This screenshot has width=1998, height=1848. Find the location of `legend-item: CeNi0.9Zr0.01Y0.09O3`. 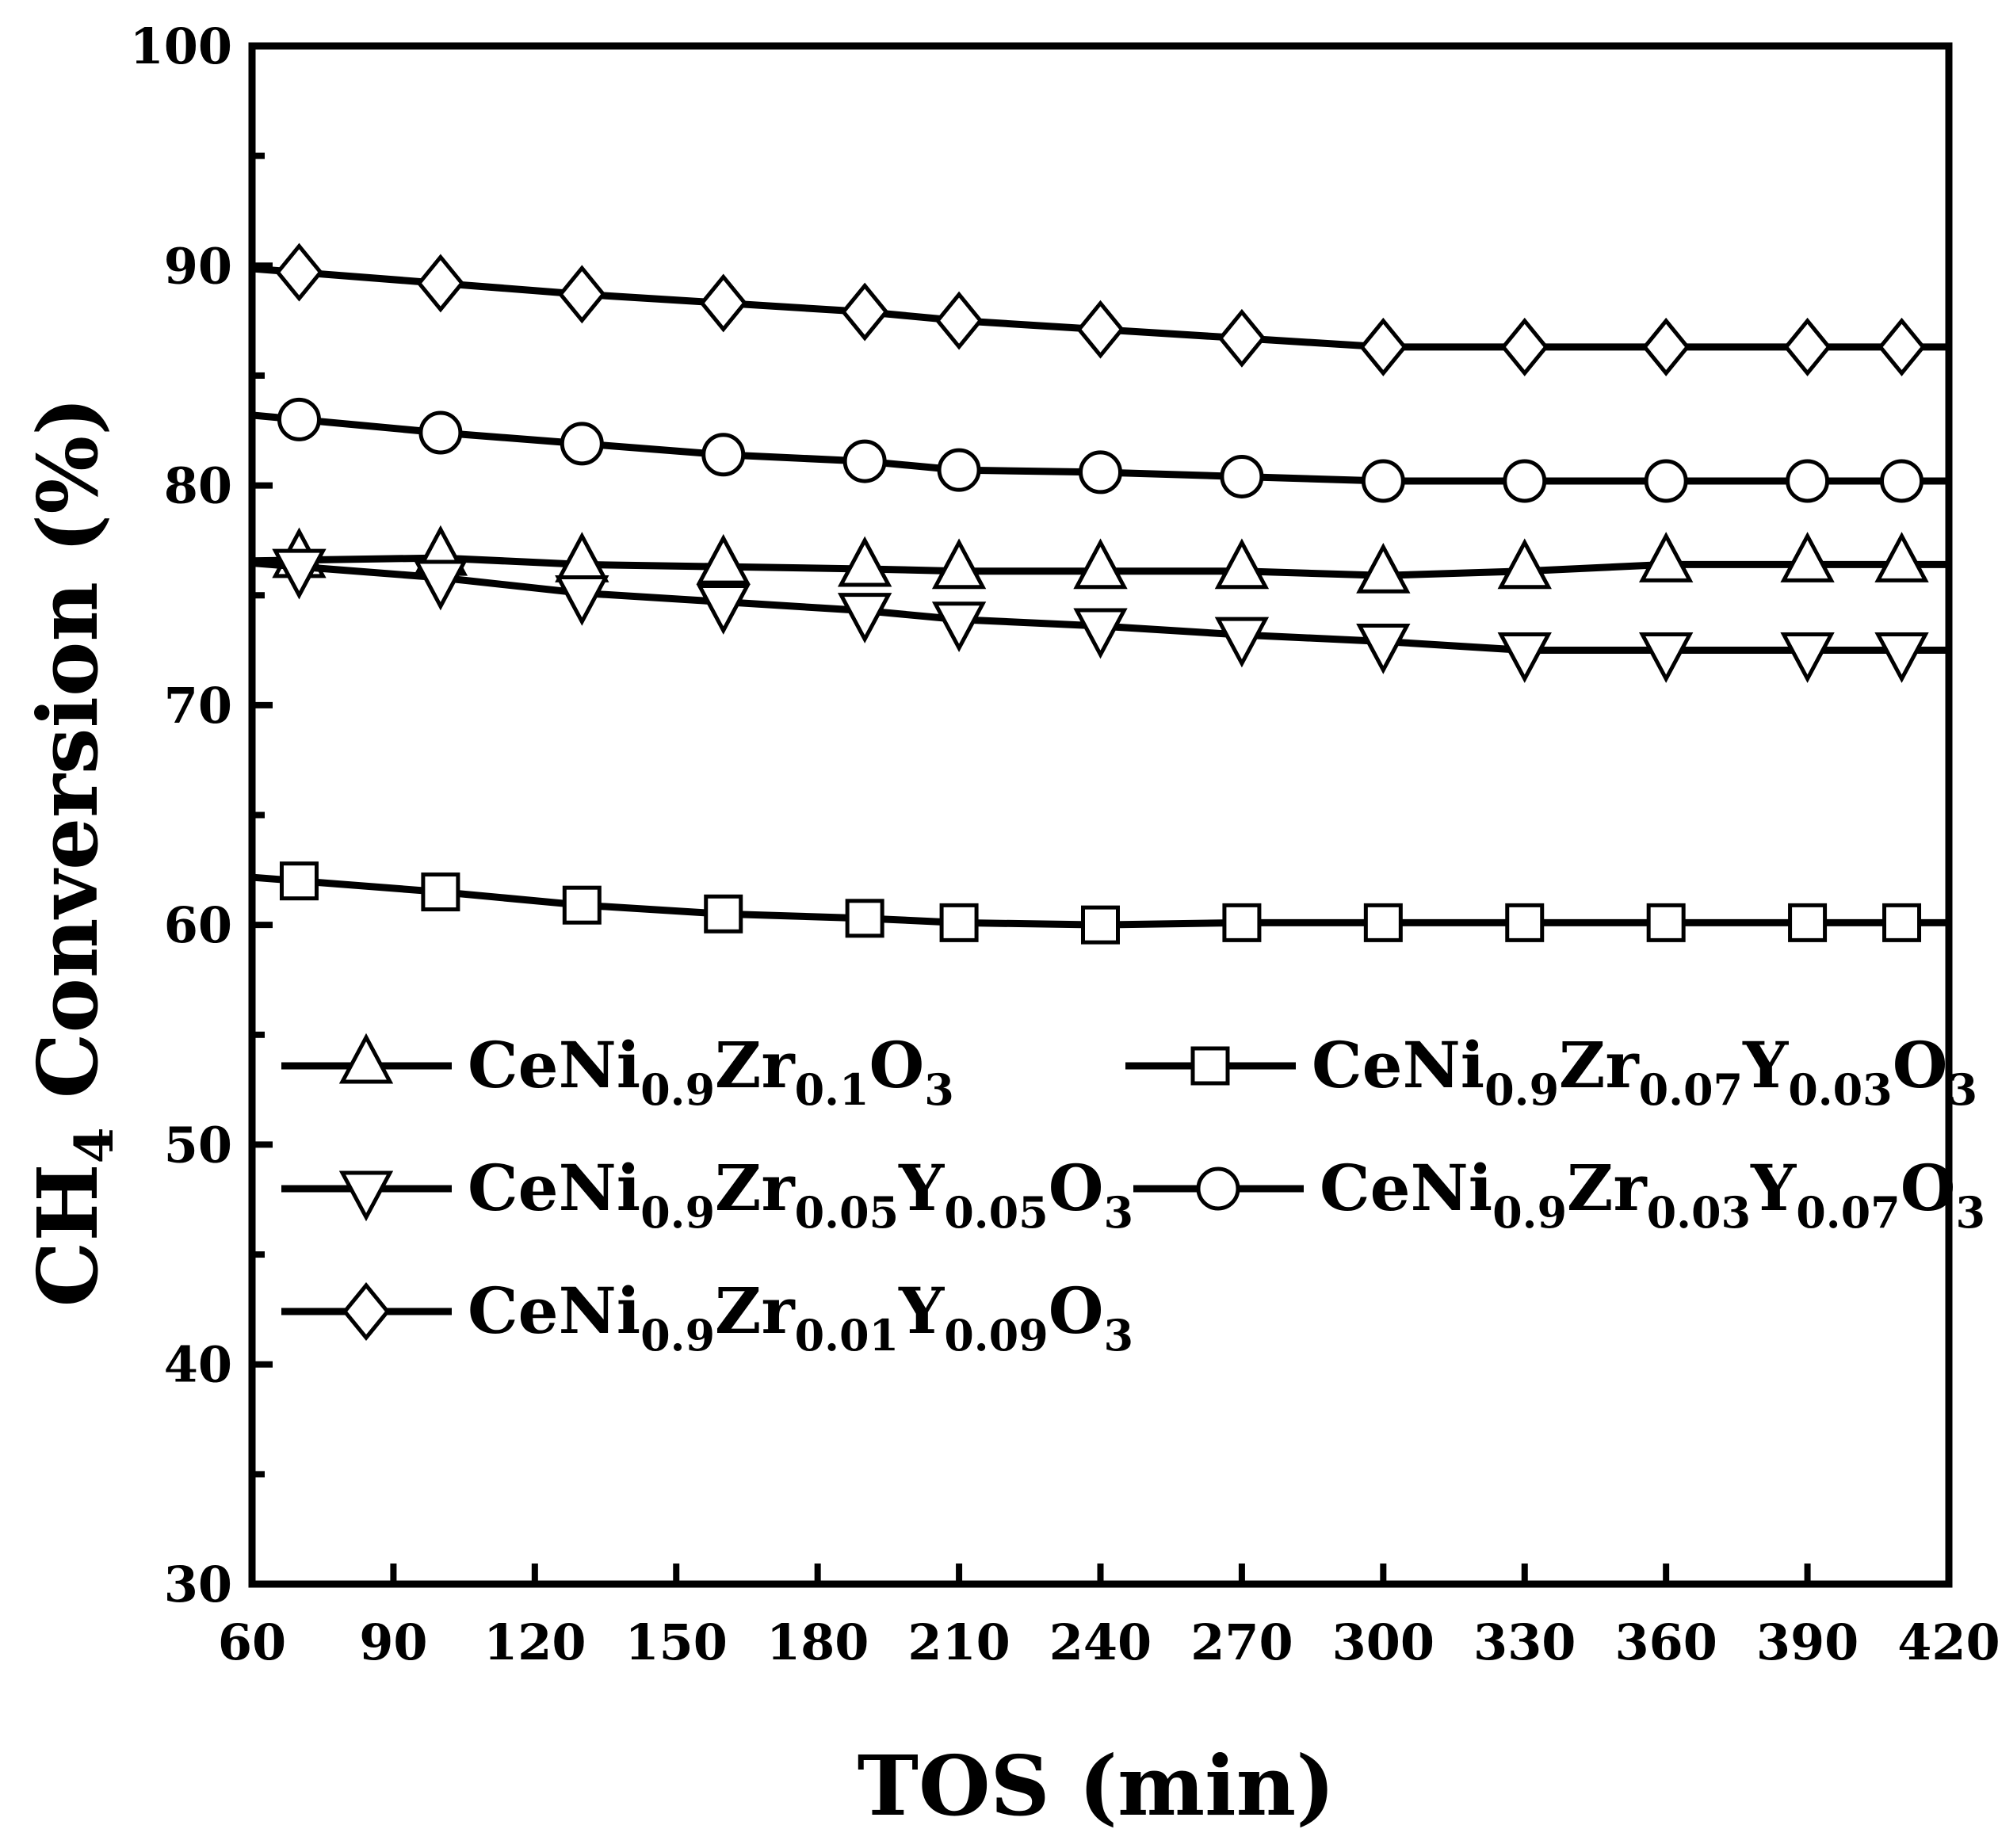

legend-item: CeNi0.9Zr0.01Y0.09O3 is located at coordinates (707, 1317).